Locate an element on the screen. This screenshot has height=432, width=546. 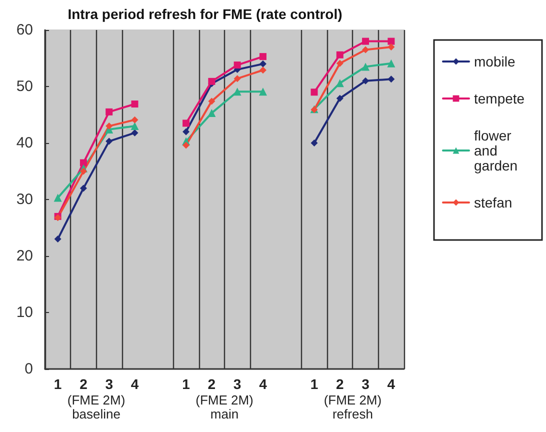
text: (FME 2M) main is located at coordinates (225, 407).